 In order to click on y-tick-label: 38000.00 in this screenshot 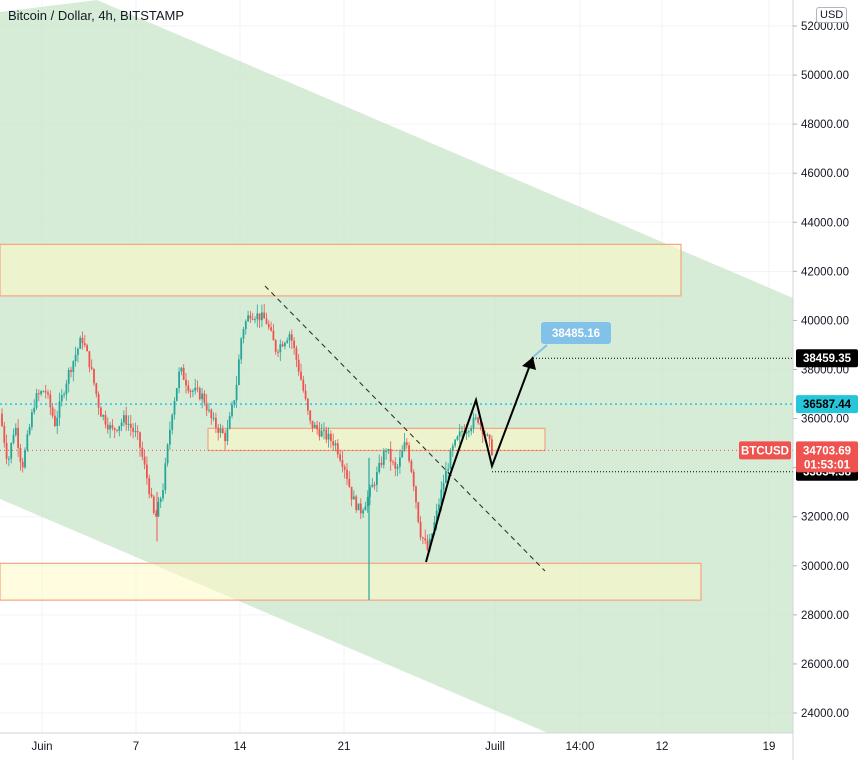, I will do `click(825, 371)`.